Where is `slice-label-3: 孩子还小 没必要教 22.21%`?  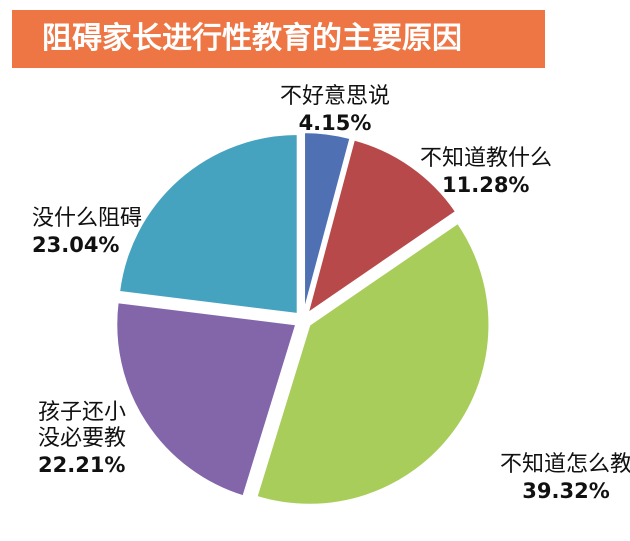 slice-label-3: 孩子还小 没必要教 22.21% is located at coordinates (82, 439).